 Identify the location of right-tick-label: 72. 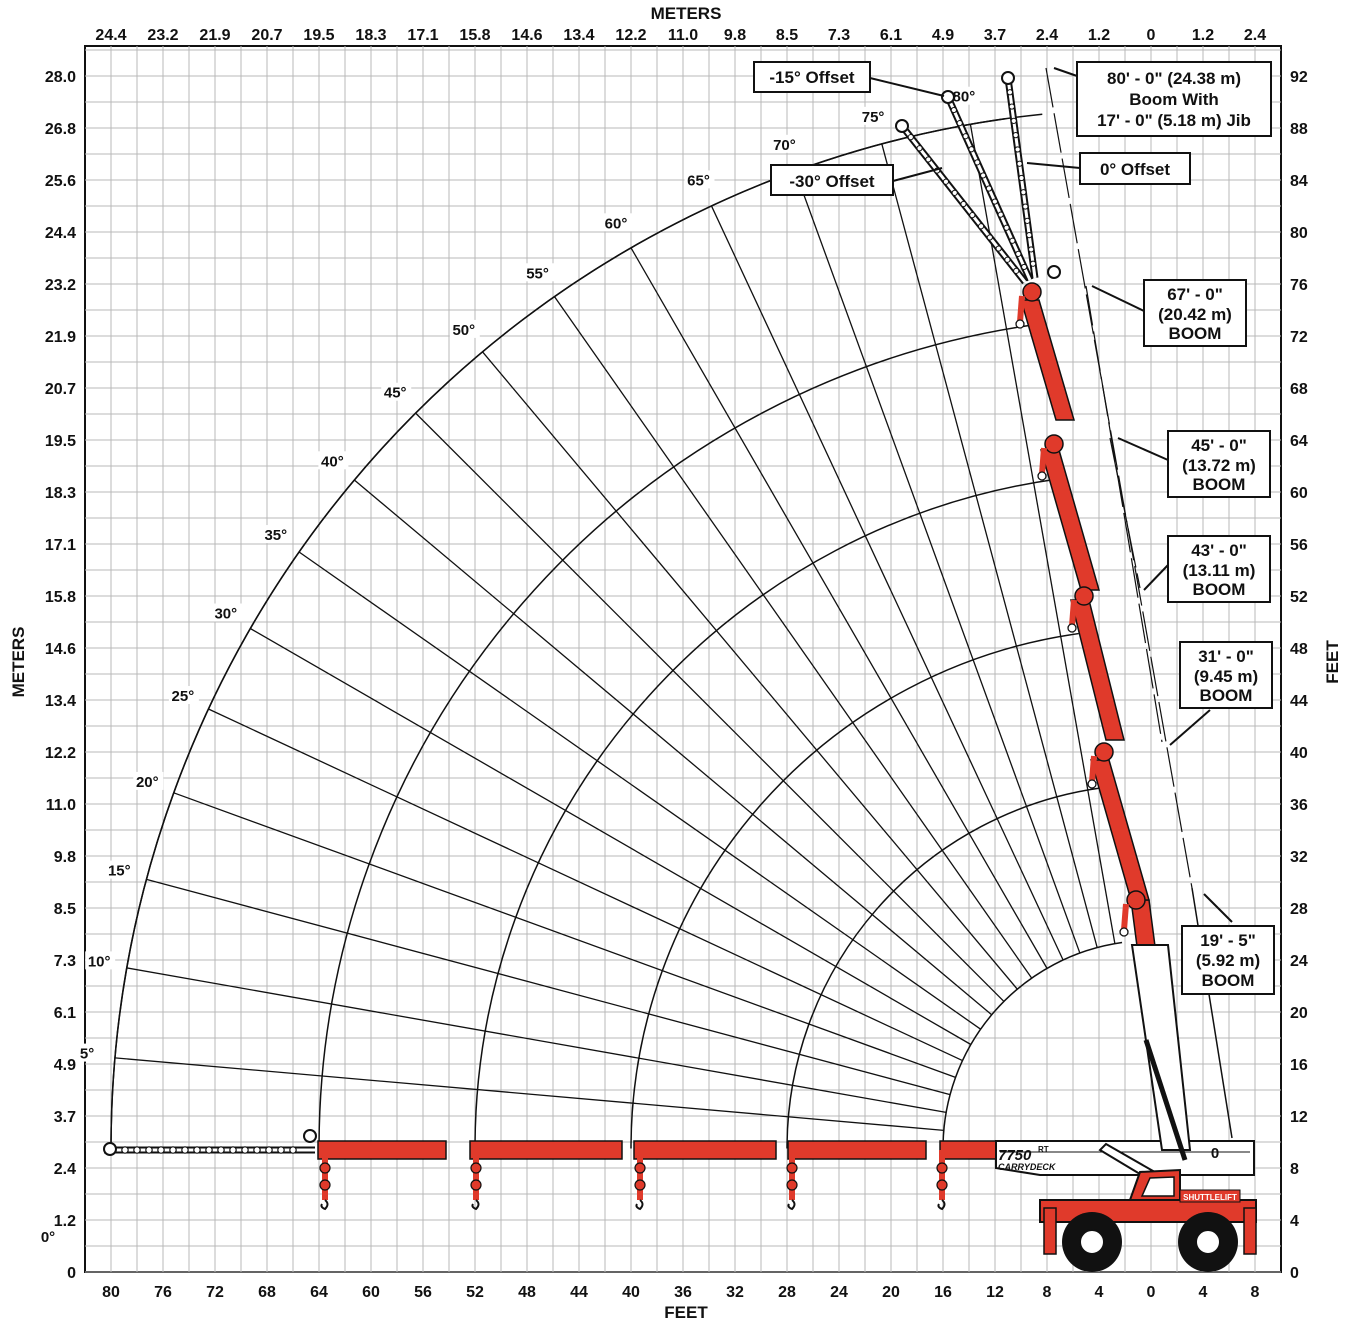
(1299, 337).